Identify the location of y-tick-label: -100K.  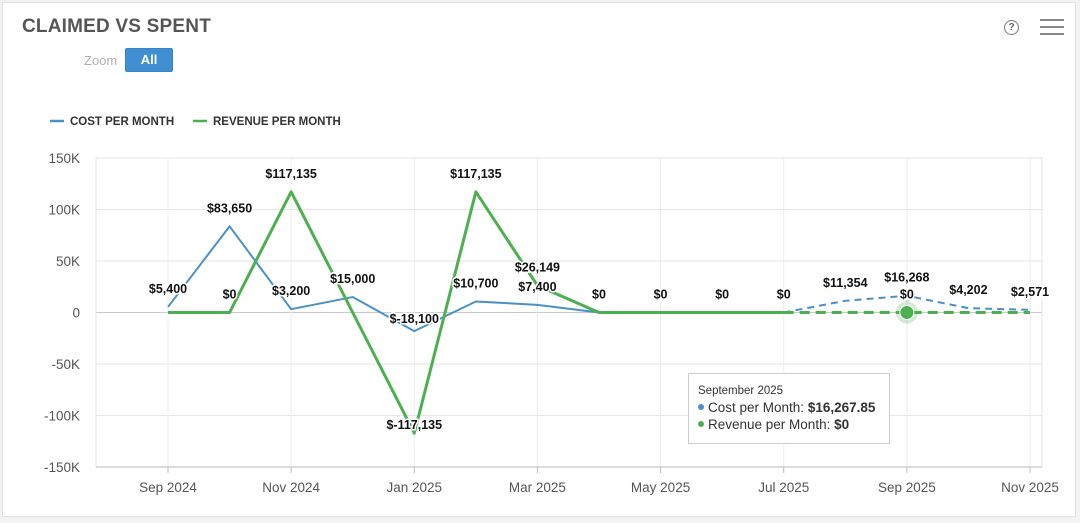
(62, 416).